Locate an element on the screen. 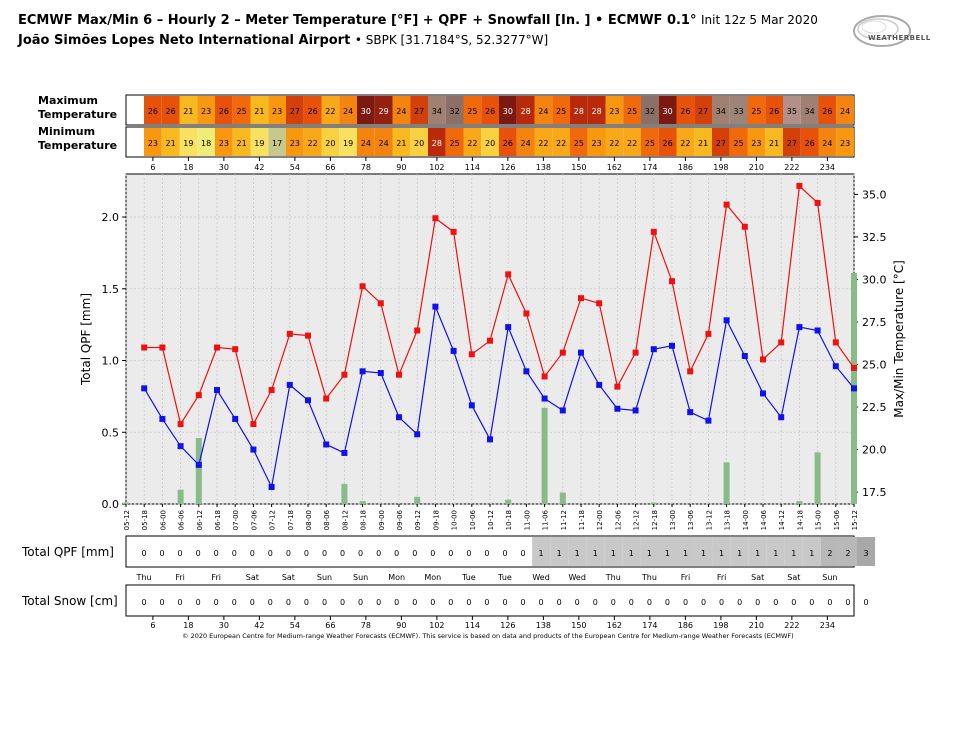 This screenshot has width=956, height=750. max-temp-value: 26 is located at coordinates (153, 111).